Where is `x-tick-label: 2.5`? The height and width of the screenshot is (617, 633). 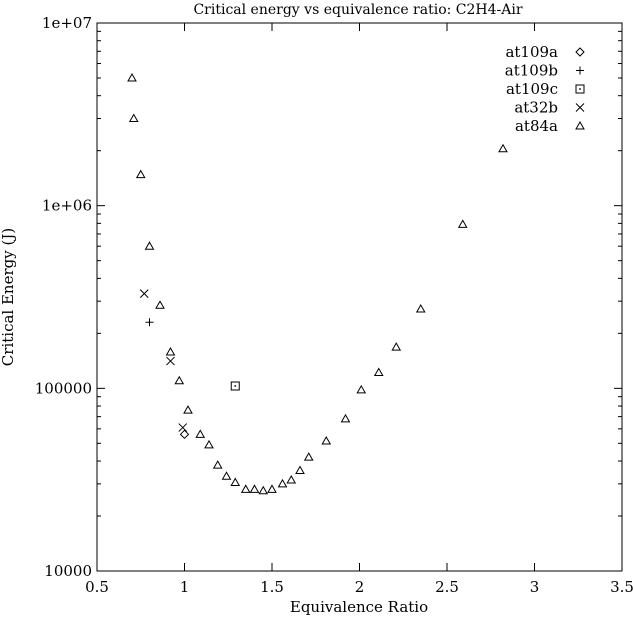
x-tick-label: 2.5 is located at coordinates (447, 587).